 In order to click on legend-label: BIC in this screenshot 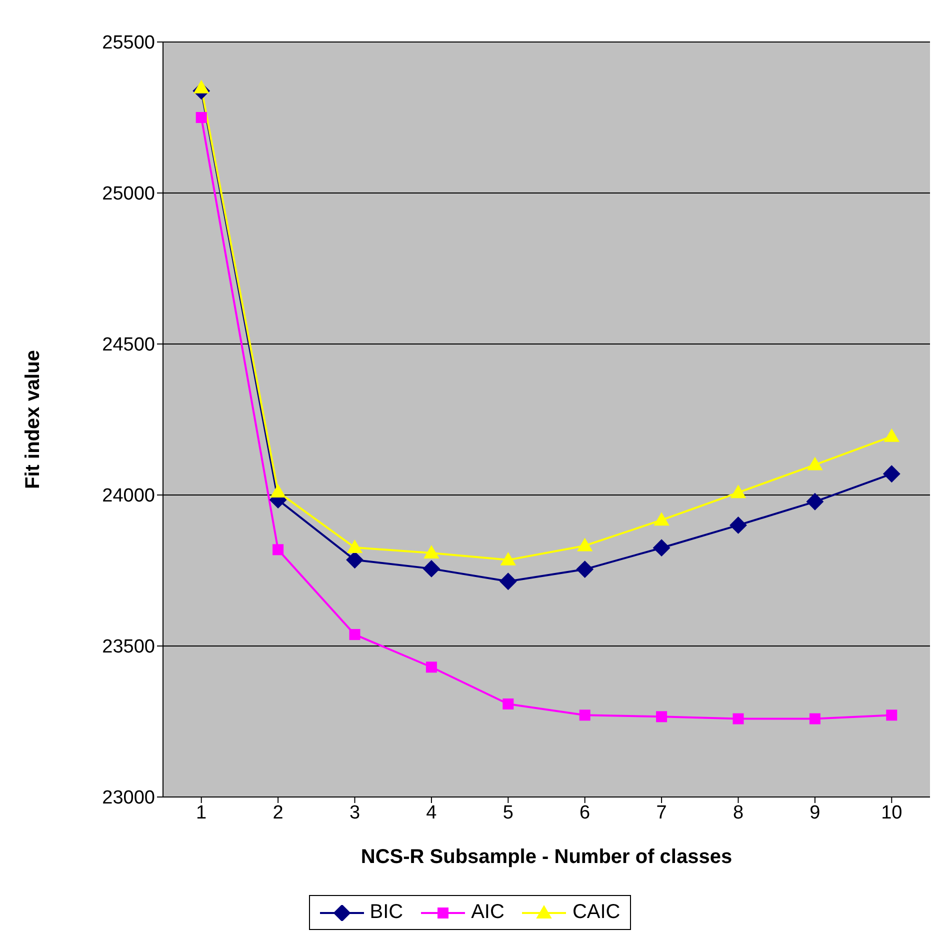, I will do `click(386, 912)`.